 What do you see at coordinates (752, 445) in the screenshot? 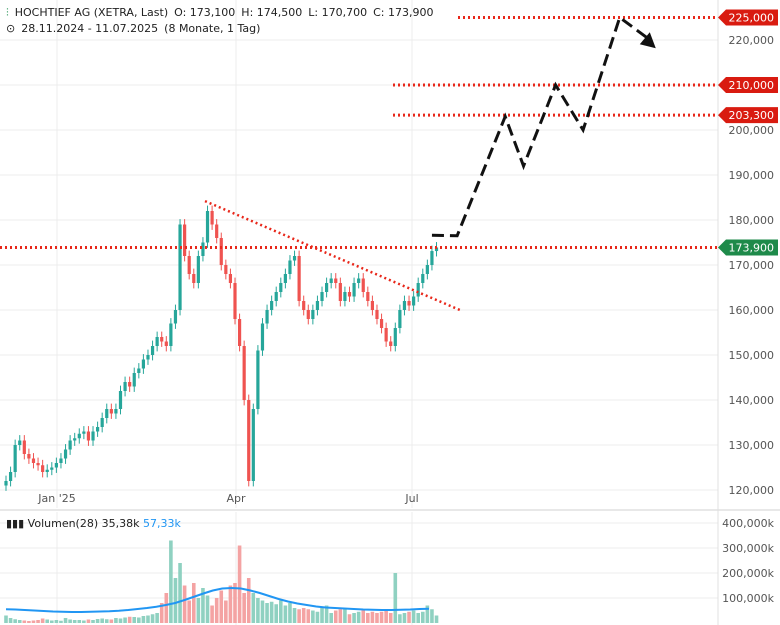
I see `y-tick-label: 130,000` at bounding box center [752, 445].